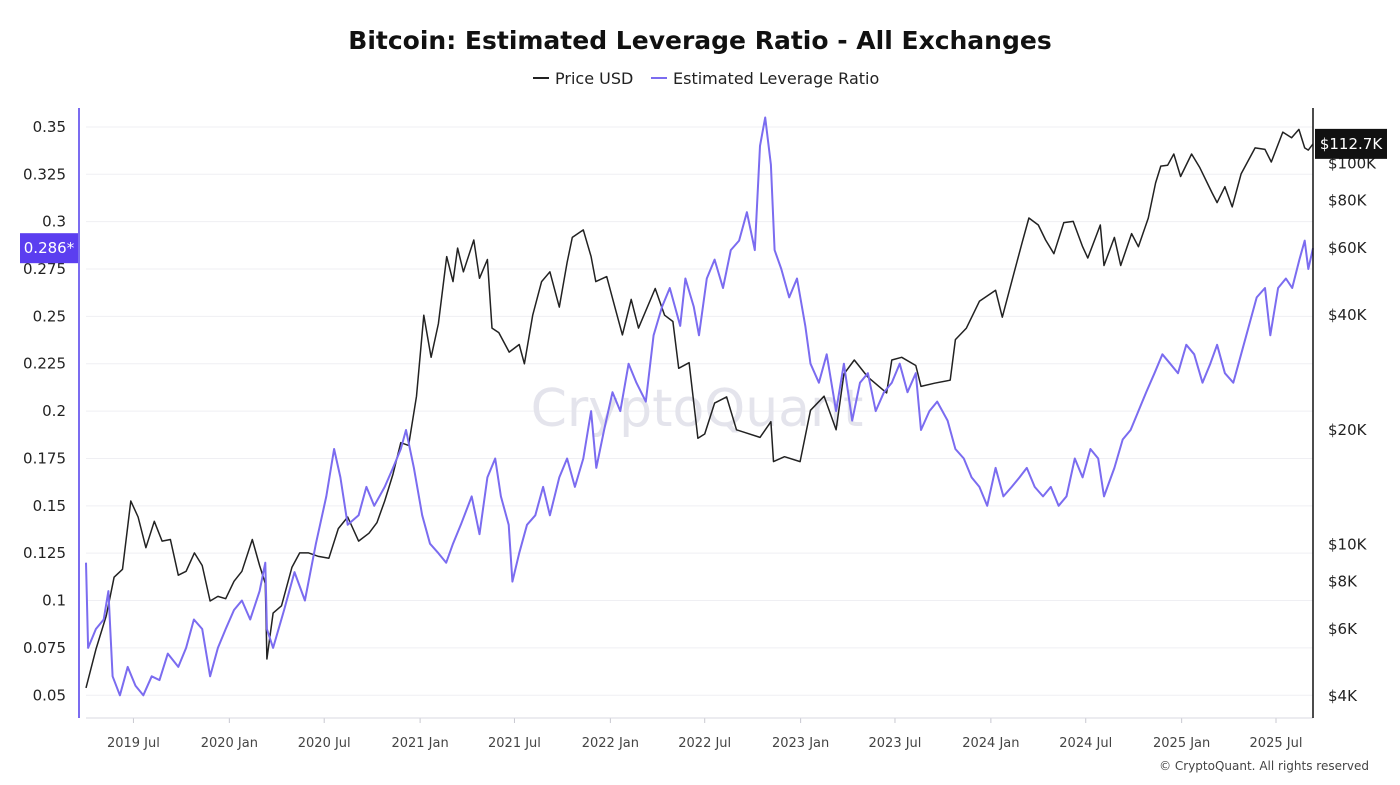  Describe the element at coordinates (1085, 743) in the screenshot. I see `x-tick-label: 2024 Jul` at that location.